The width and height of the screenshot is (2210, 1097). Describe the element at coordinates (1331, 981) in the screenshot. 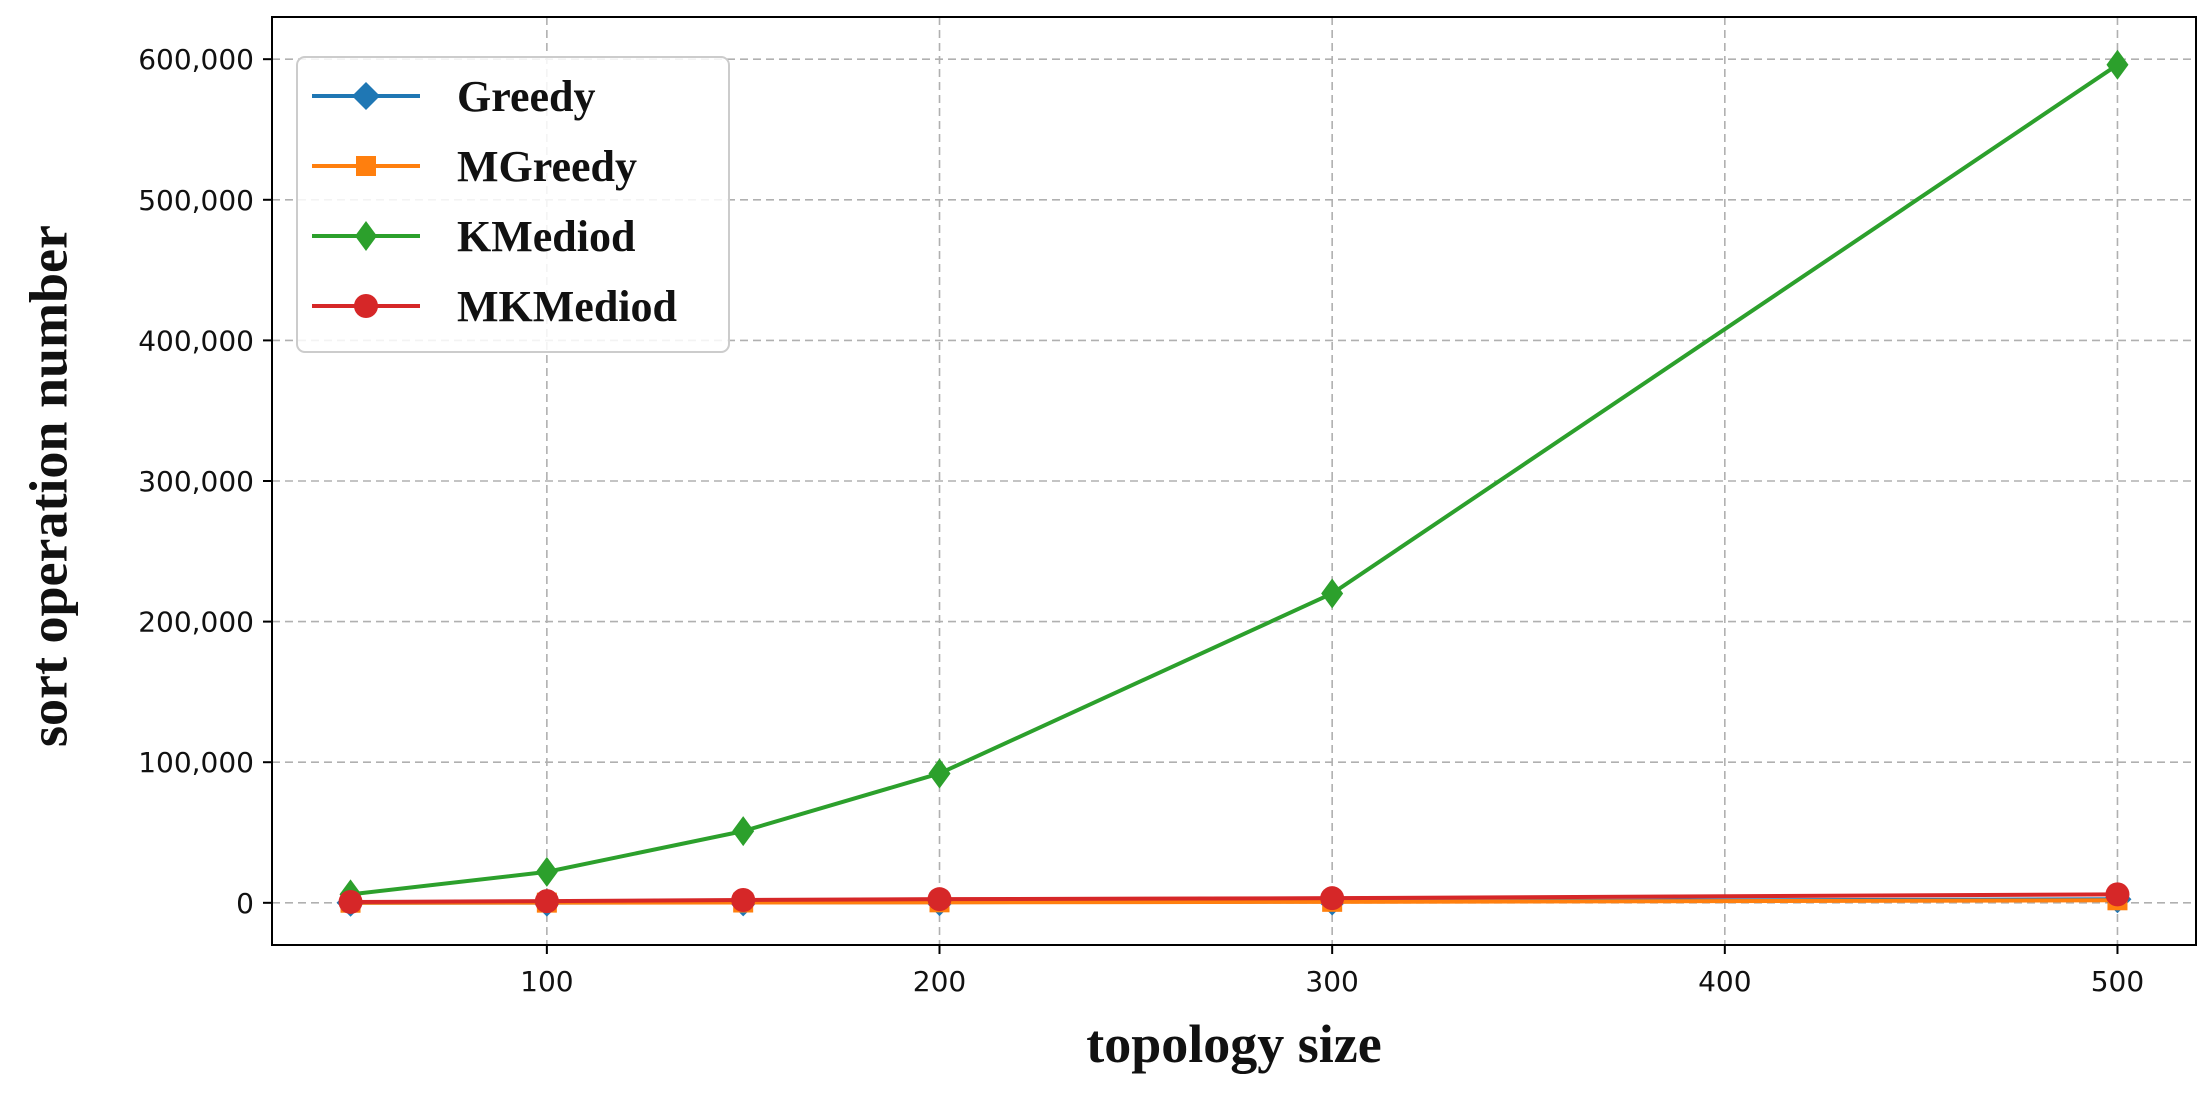

I see `x-tick-label: 300` at that location.